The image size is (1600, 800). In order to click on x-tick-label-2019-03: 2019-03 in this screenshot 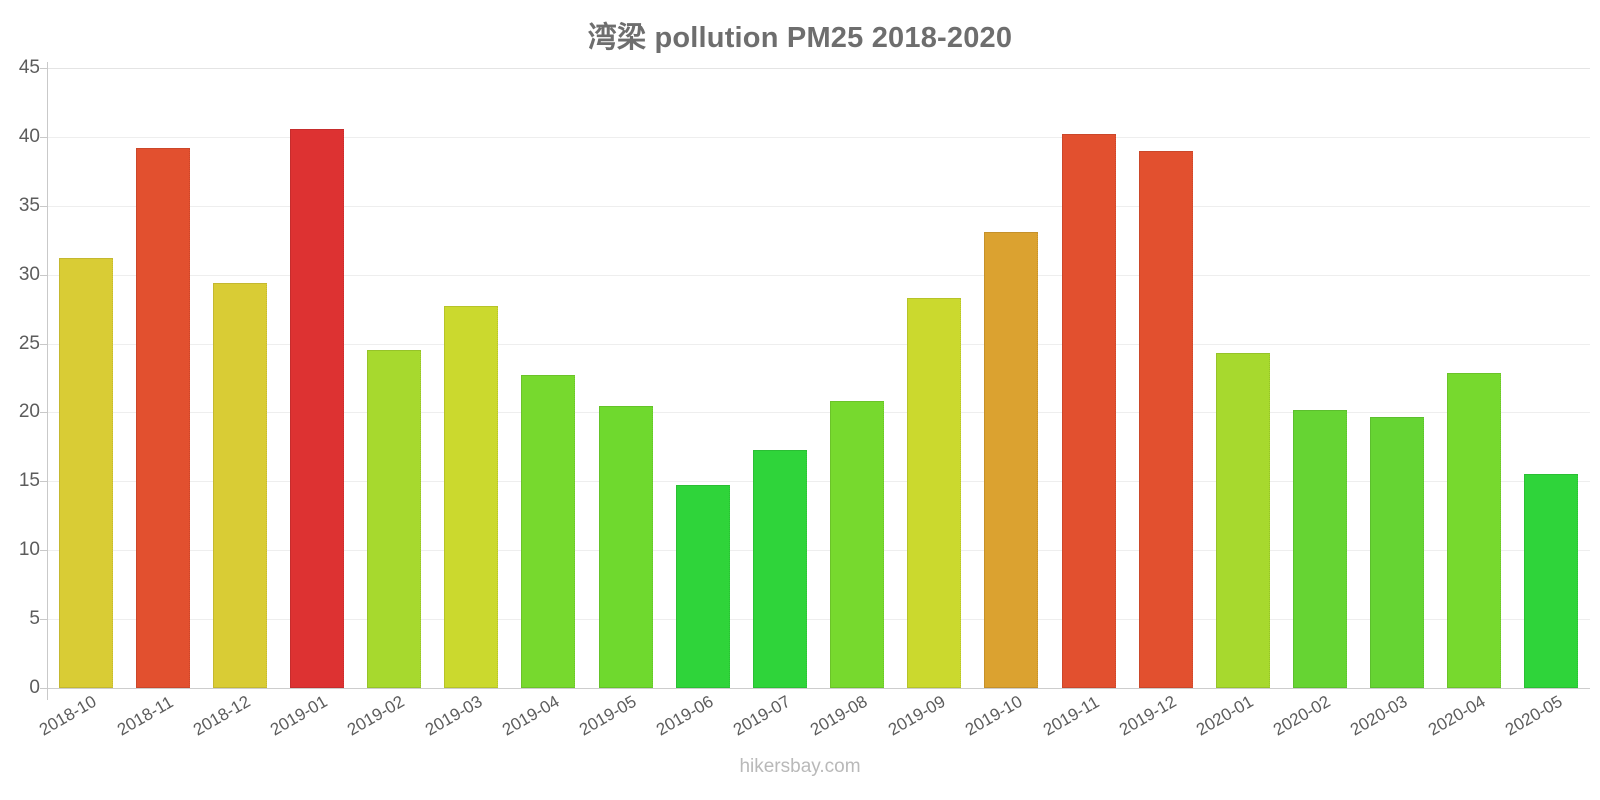, I will do `click(453, 715)`.